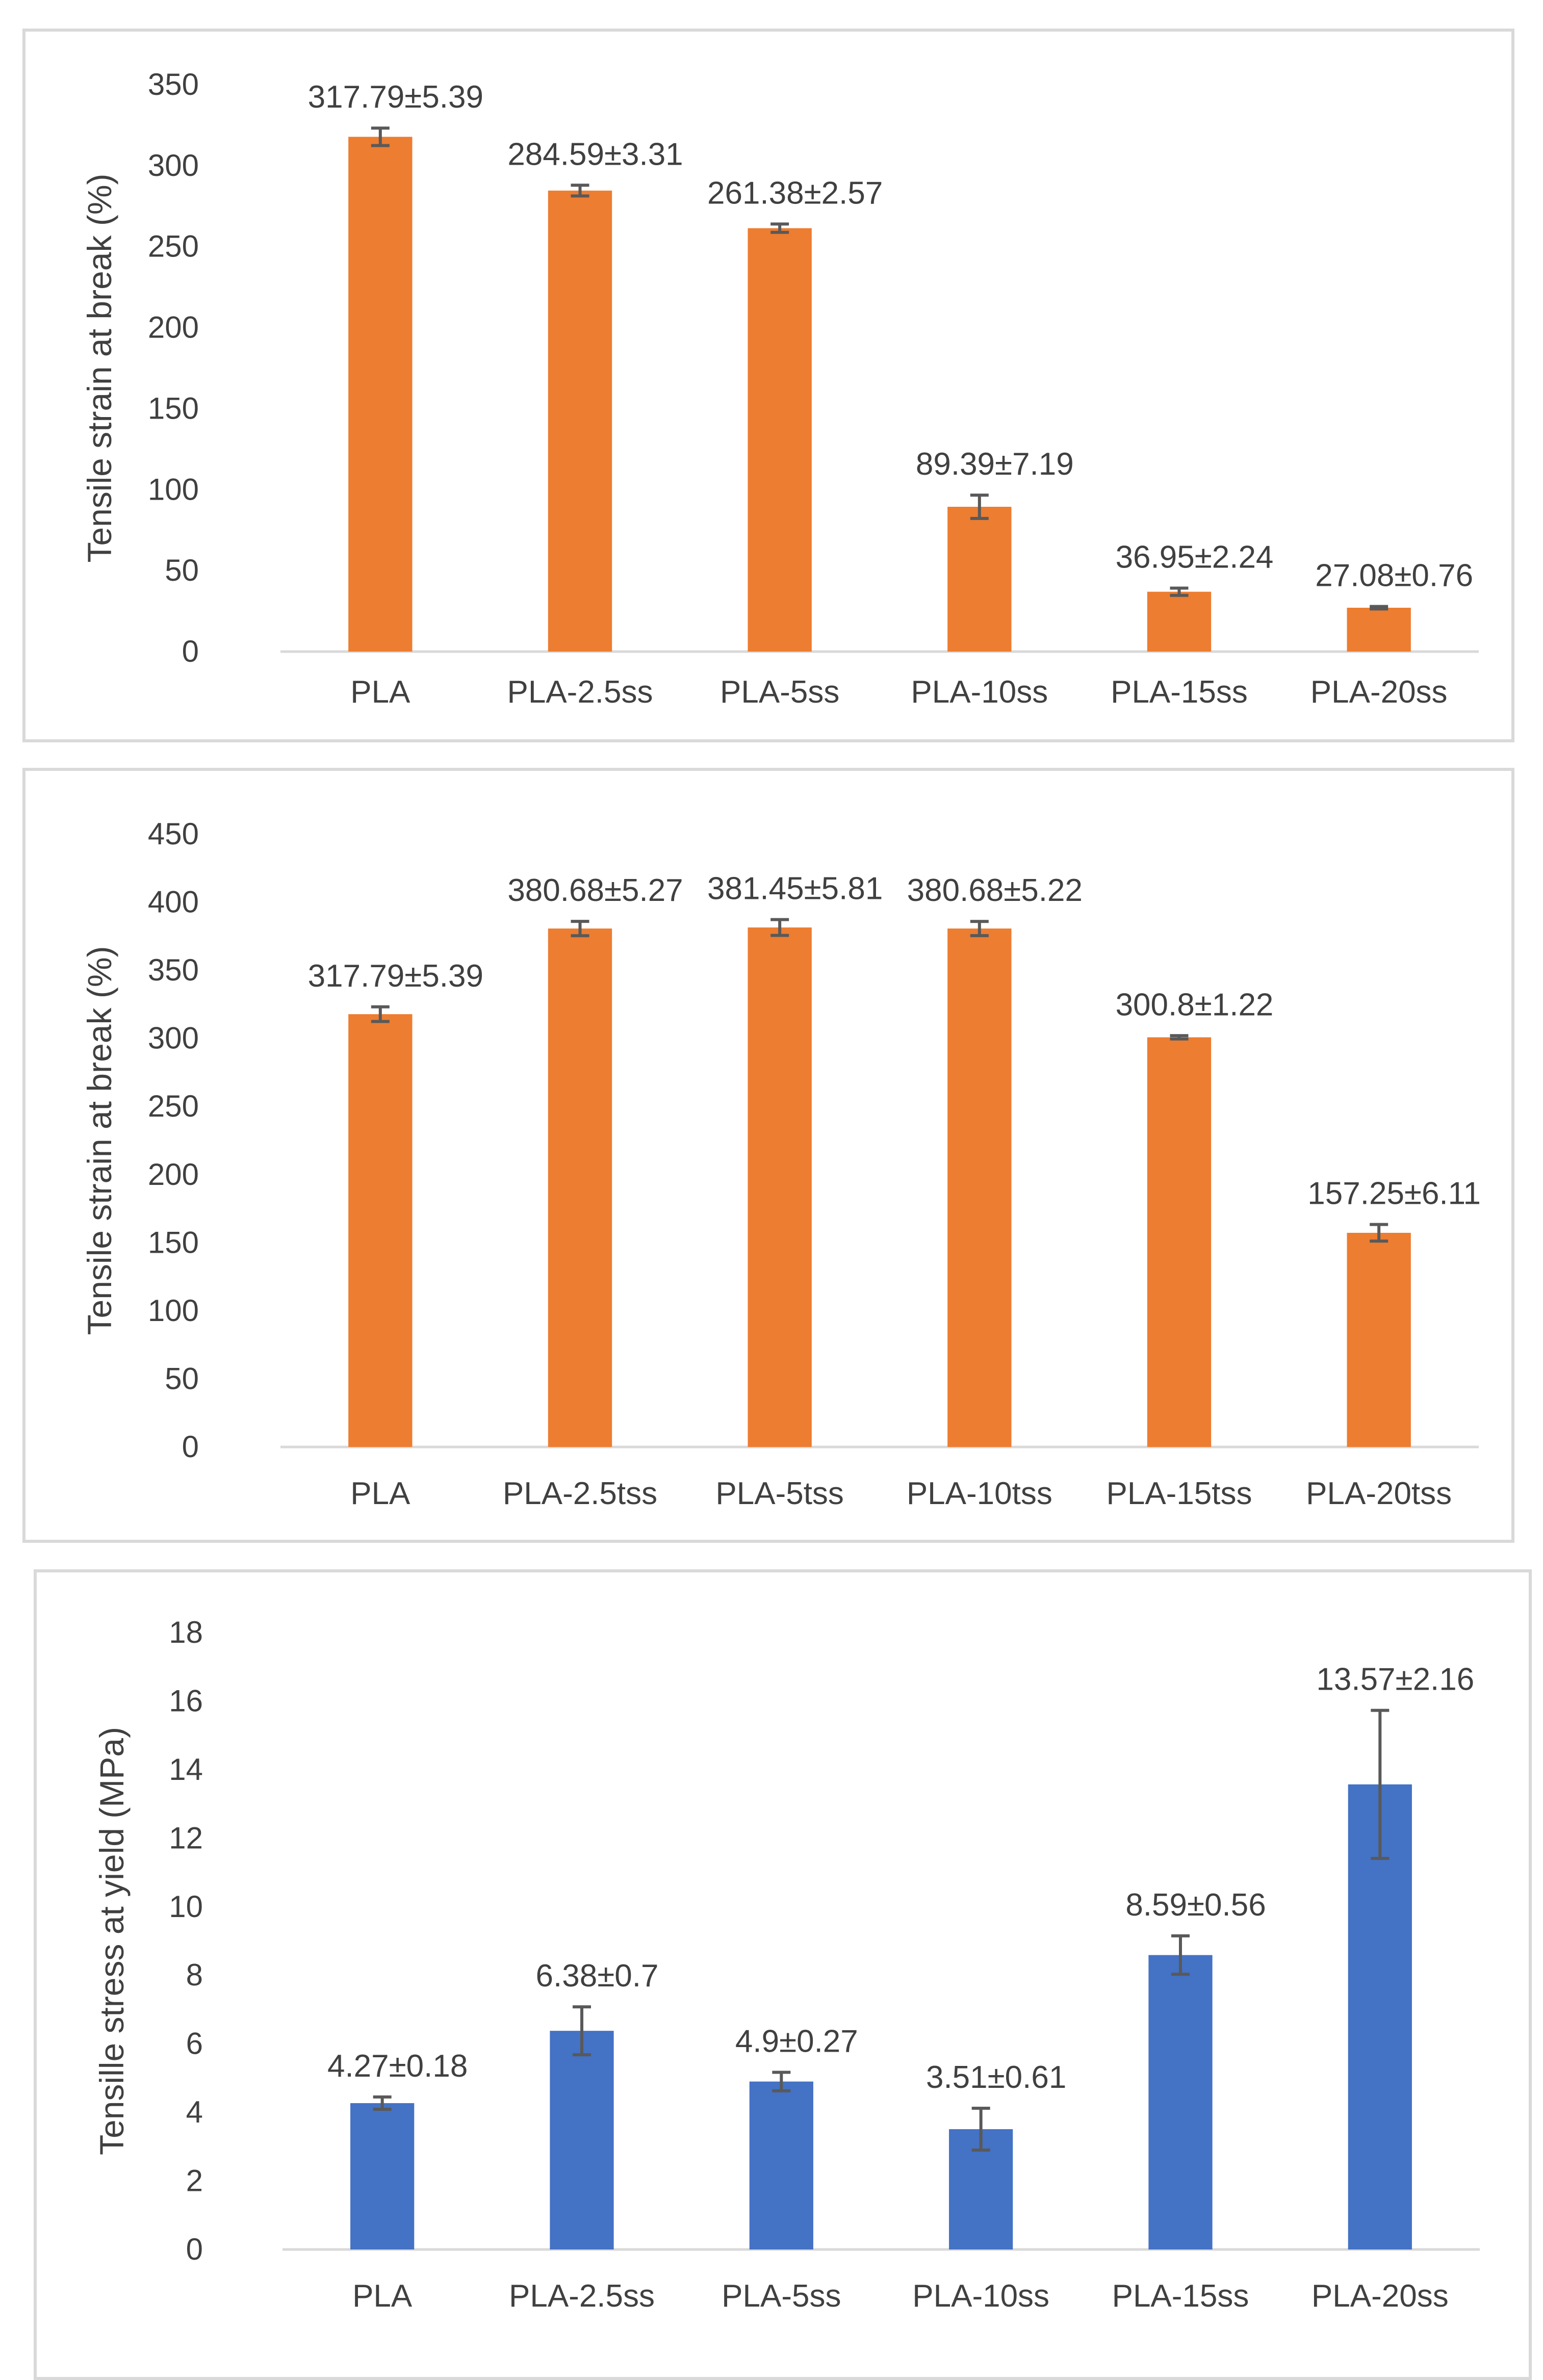 This screenshot has width=1543, height=2380. What do you see at coordinates (194, 1975) in the screenshot?
I see `y-tick-label: 8` at bounding box center [194, 1975].